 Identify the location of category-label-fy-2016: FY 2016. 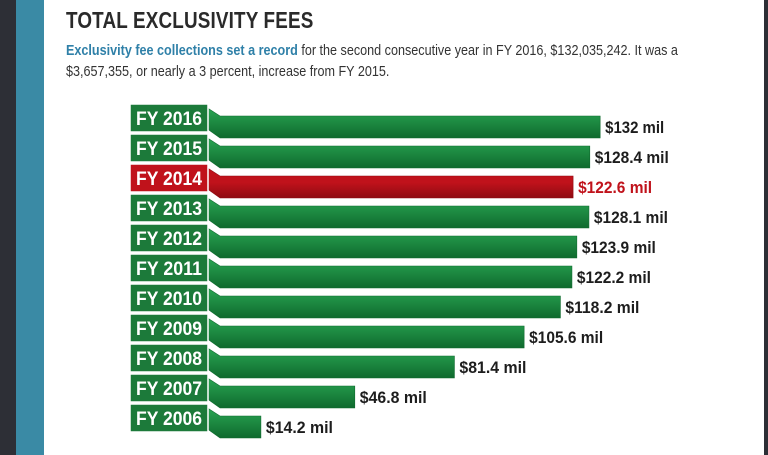
(169, 119).